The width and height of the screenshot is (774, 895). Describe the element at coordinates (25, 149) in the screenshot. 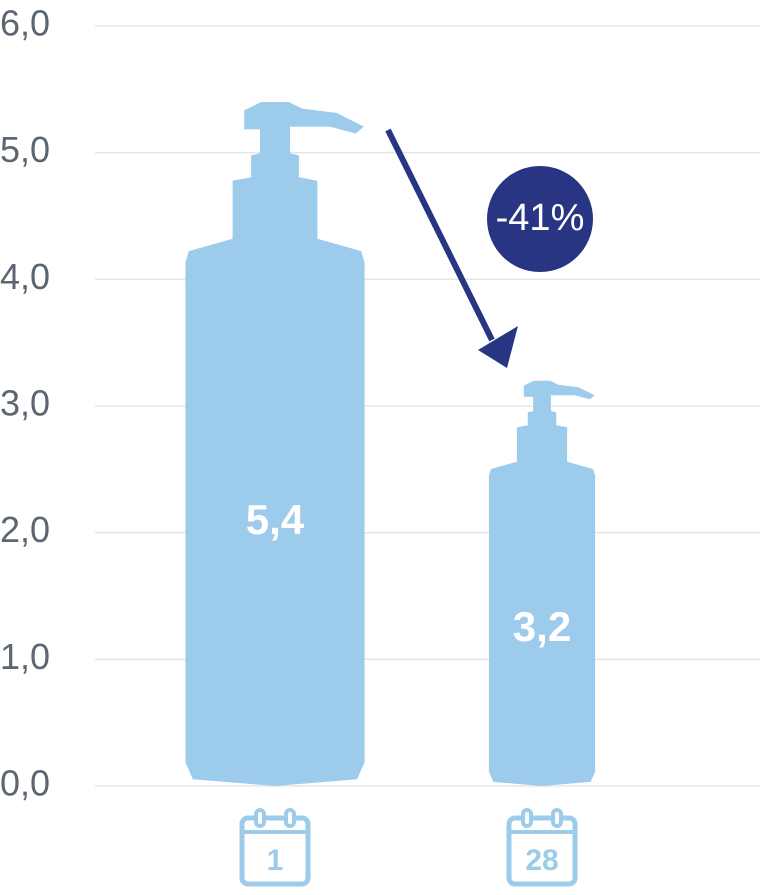

I see `y-tick-label: 5,0` at that location.